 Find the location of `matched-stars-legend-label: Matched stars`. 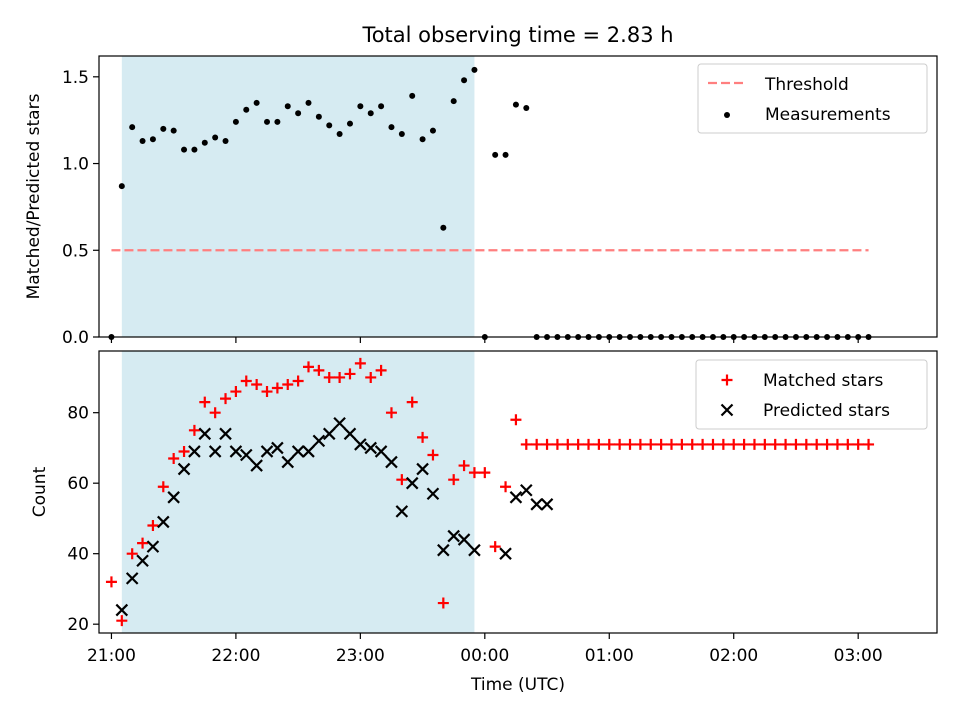

matched-stars-legend-label: Matched stars is located at coordinates (823, 381).